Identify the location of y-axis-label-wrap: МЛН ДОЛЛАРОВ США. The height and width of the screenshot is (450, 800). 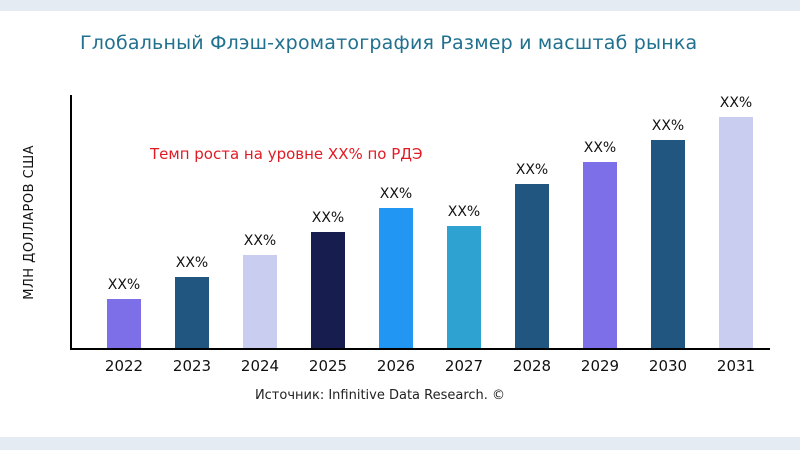
(29, 222).